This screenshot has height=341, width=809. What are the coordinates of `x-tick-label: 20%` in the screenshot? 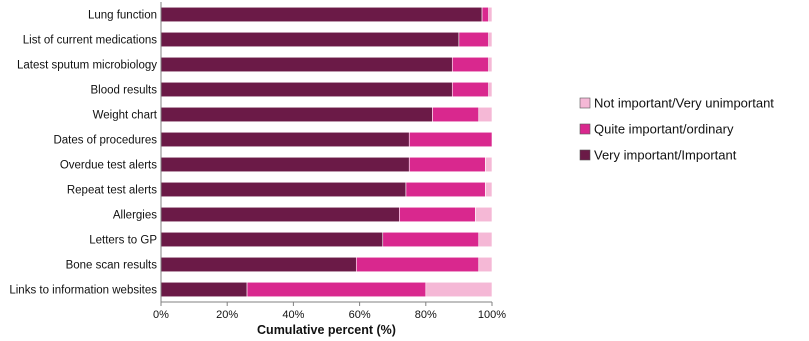 It's located at (227, 315).